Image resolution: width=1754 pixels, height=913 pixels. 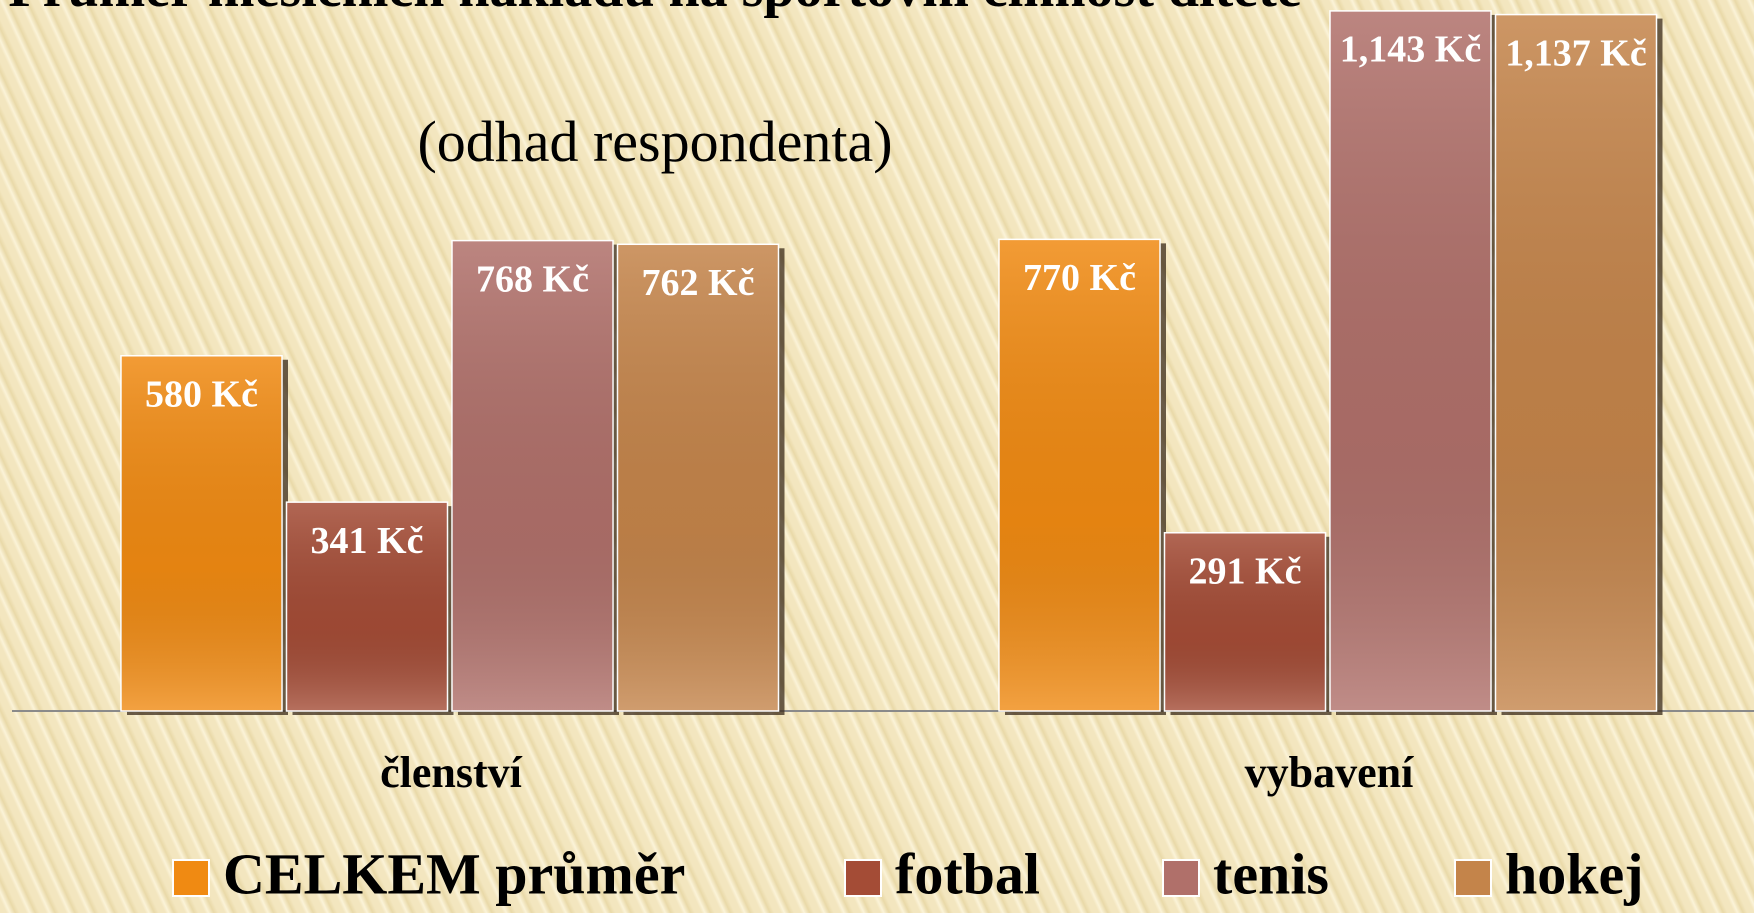 I want to click on x-tick-label: členství, so click(x=451, y=772).